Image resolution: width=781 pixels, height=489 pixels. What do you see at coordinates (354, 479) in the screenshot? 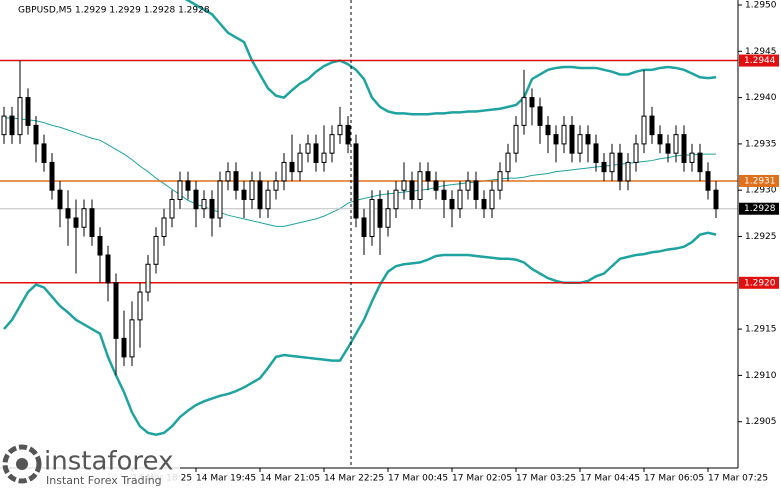
I see `x-tick-label: 14 Mar 22:25` at bounding box center [354, 479].